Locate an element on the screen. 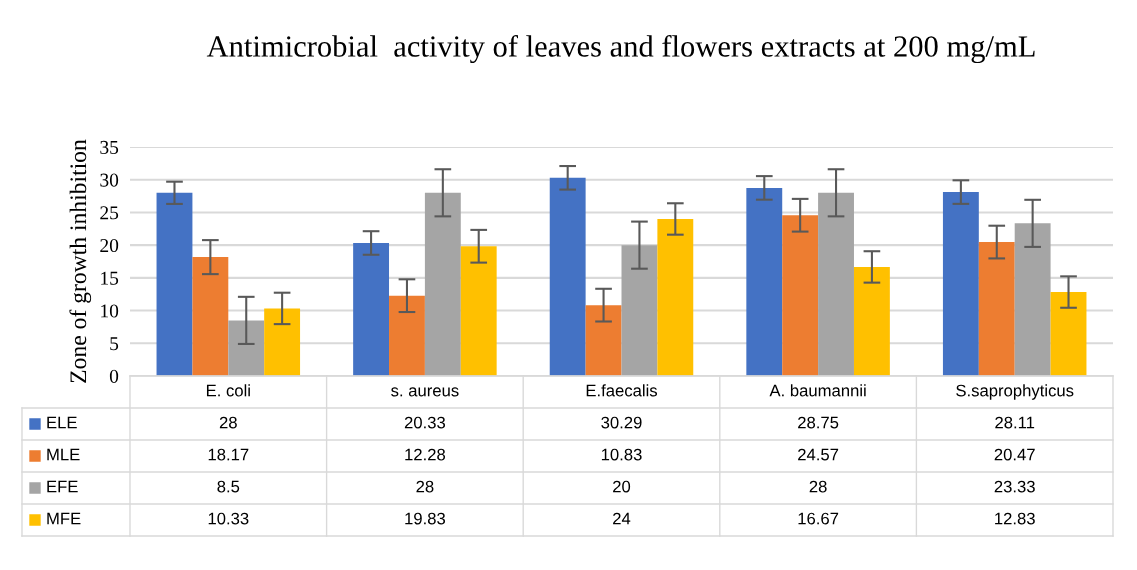 This screenshot has width=1137, height=570. y-tick-label: 15 is located at coordinates (110, 278).